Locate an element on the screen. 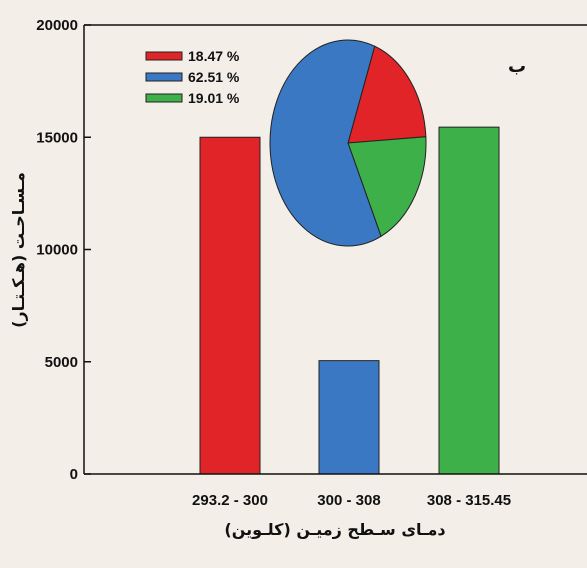  legend: 18.47 % 62.51 % 19.01 % is located at coordinates (192, 77).